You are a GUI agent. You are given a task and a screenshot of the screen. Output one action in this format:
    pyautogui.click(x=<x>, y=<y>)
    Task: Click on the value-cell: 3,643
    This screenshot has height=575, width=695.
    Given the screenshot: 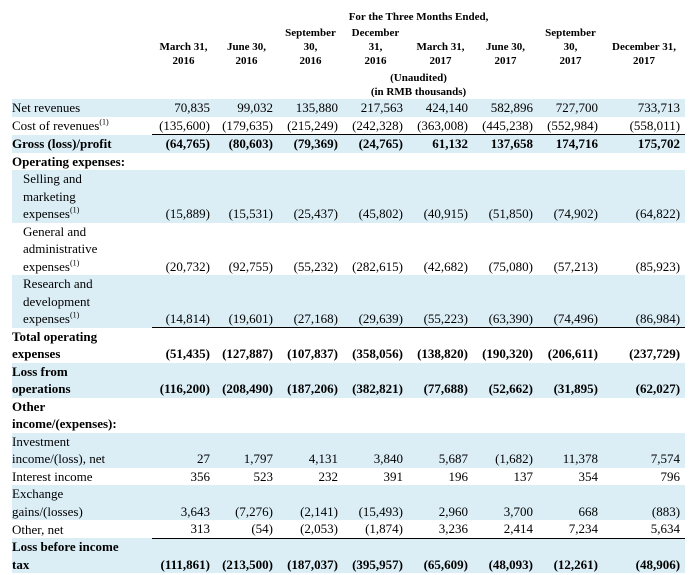 What is the action you would take?
    pyautogui.click(x=183, y=502)
    